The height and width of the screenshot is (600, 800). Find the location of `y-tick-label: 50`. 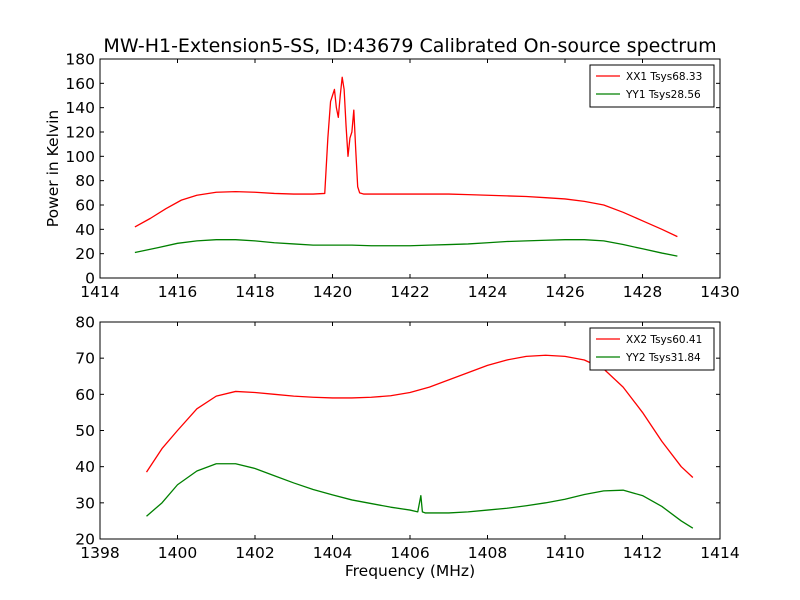

y-tick-label: 50 is located at coordinates (85, 431).